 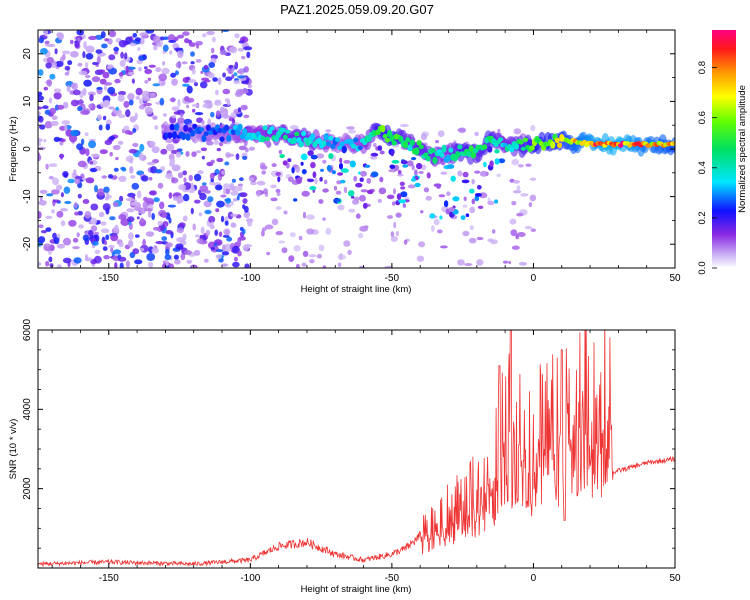 I want to click on colorbar-tick-label: 0.4, so click(x=702, y=167).